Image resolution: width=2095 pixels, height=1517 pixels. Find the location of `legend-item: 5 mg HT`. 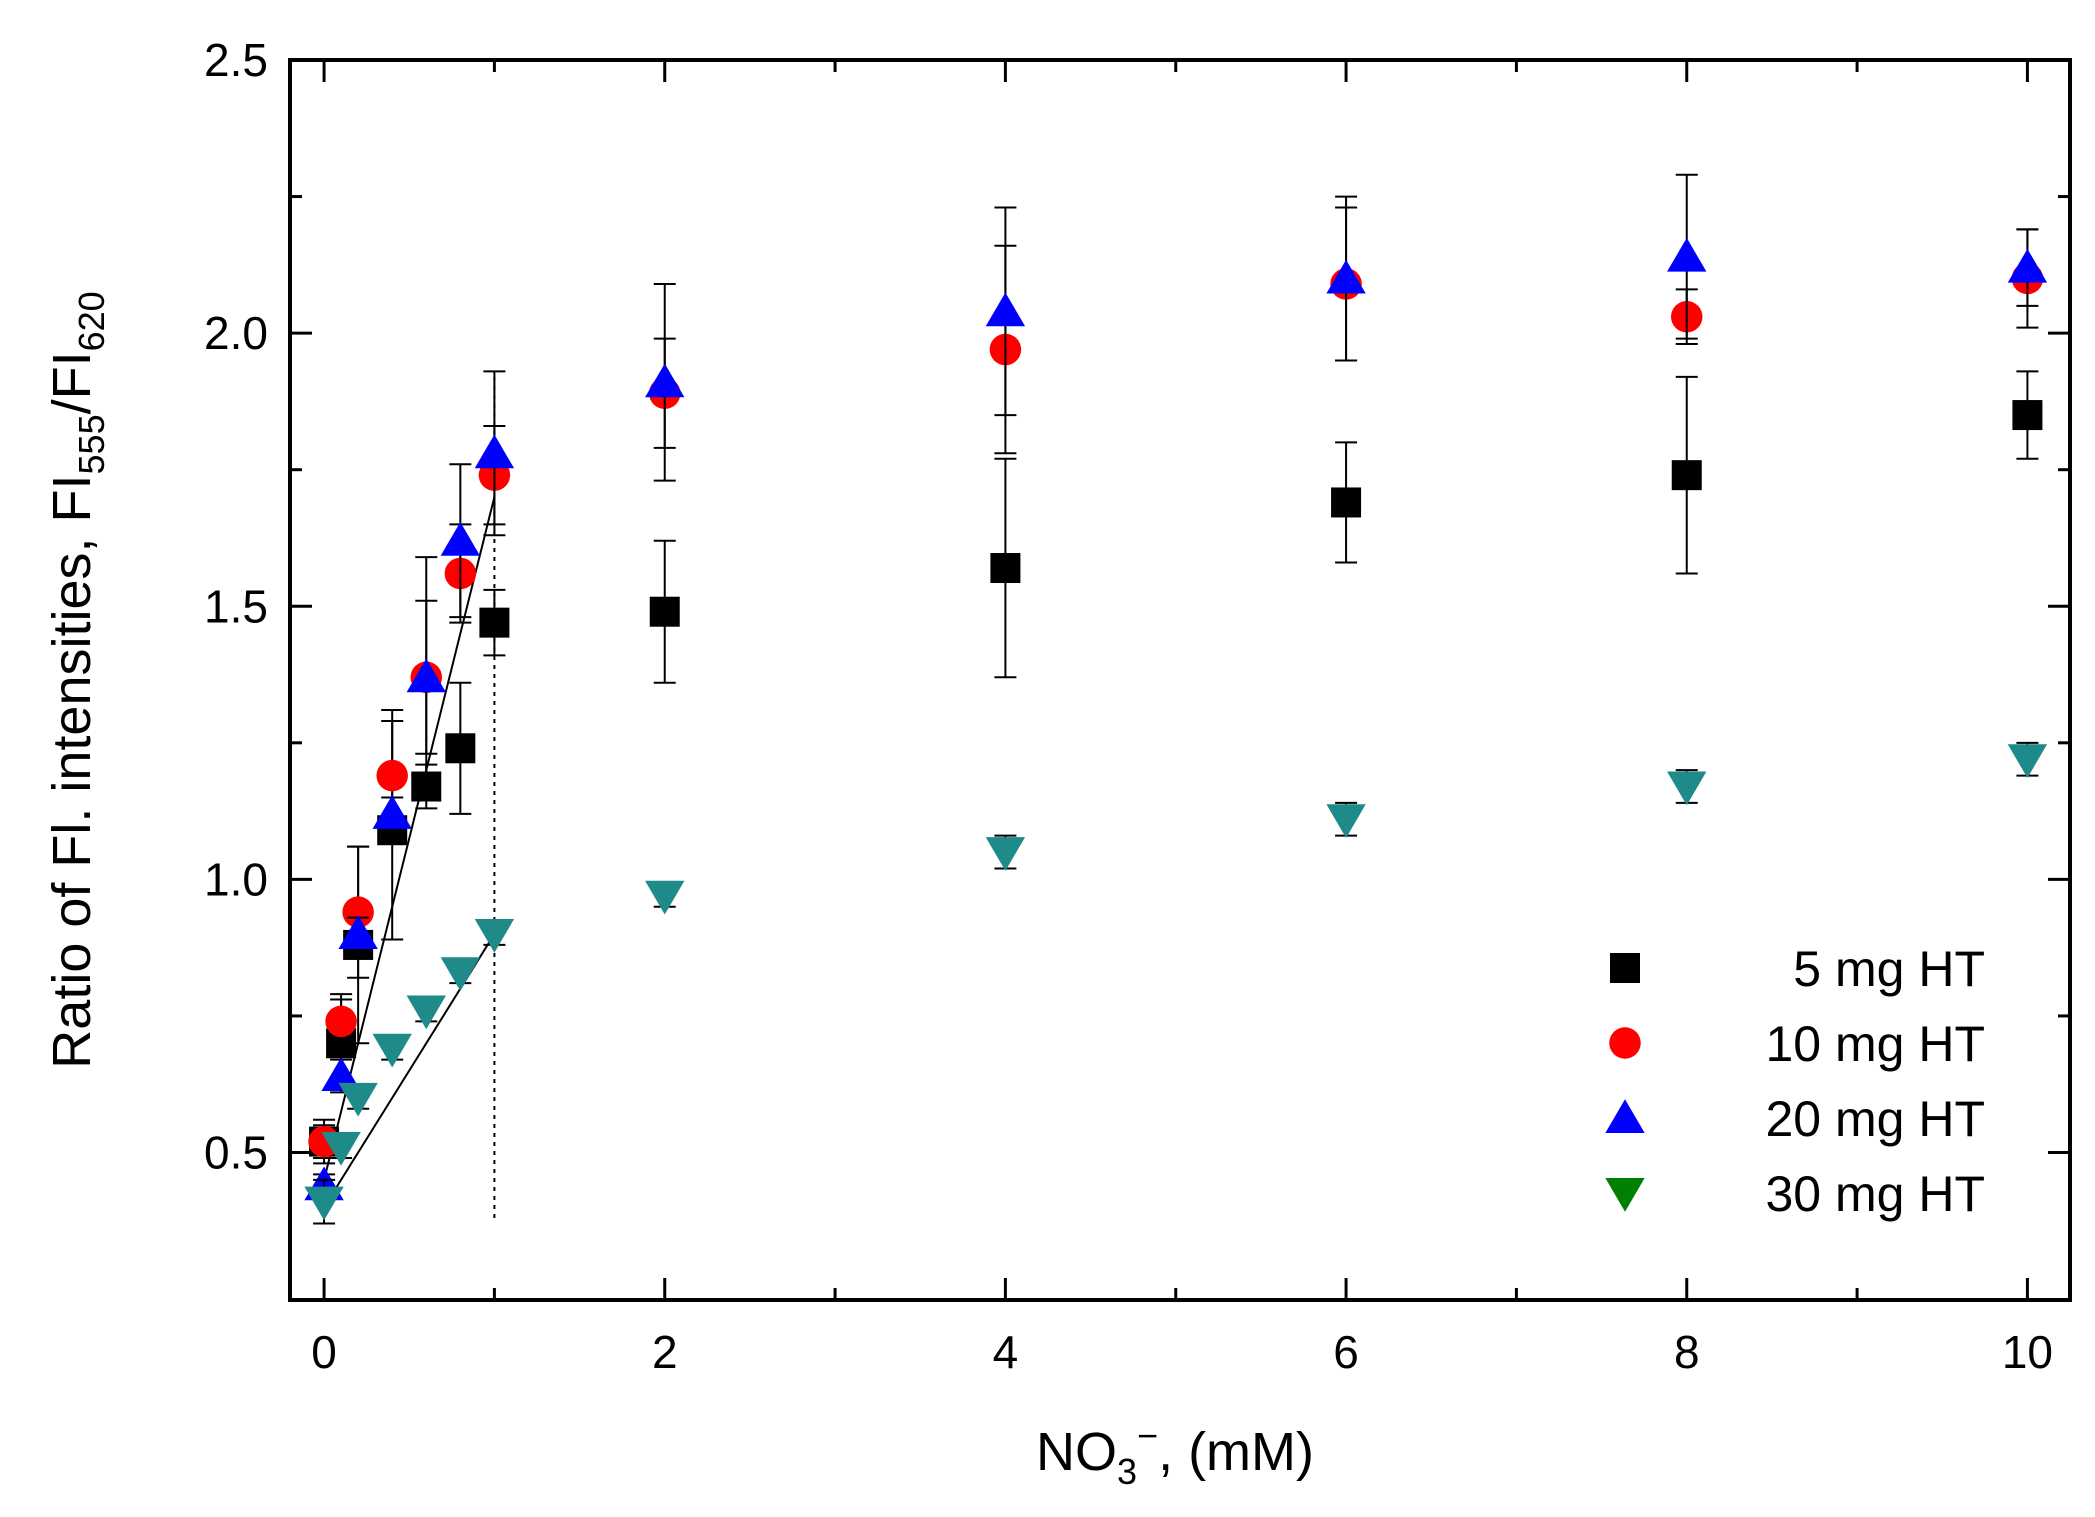

legend-item: 5 mg HT is located at coordinates (1797, 969).